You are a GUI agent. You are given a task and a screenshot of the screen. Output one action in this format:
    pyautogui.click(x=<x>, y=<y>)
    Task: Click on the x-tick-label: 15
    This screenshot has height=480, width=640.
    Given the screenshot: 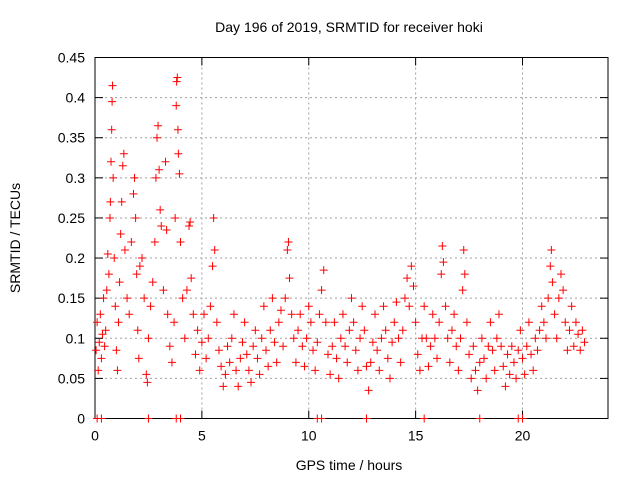 What is the action you would take?
    pyautogui.click(x=416, y=436)
    